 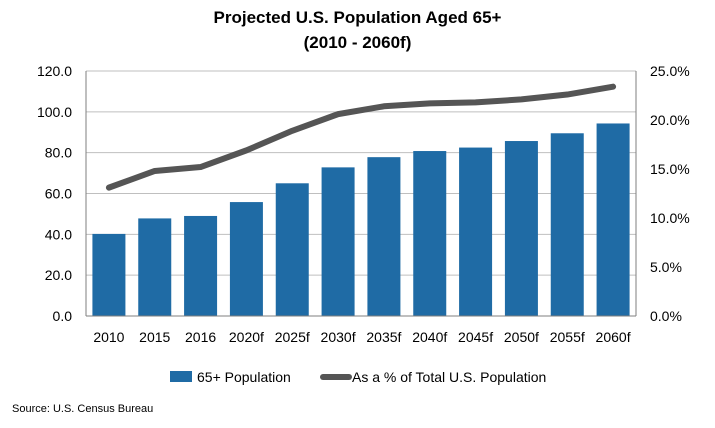 I want to click on legend-label-line: As a % of Total U.S. Population, so click(x=449, y=377).